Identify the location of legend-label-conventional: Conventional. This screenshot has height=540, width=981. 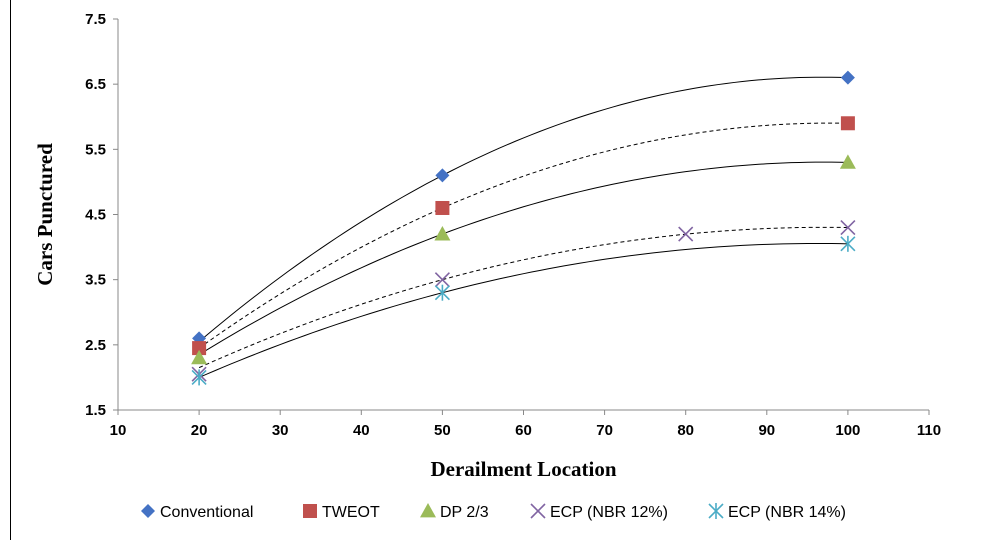
(206, 512).